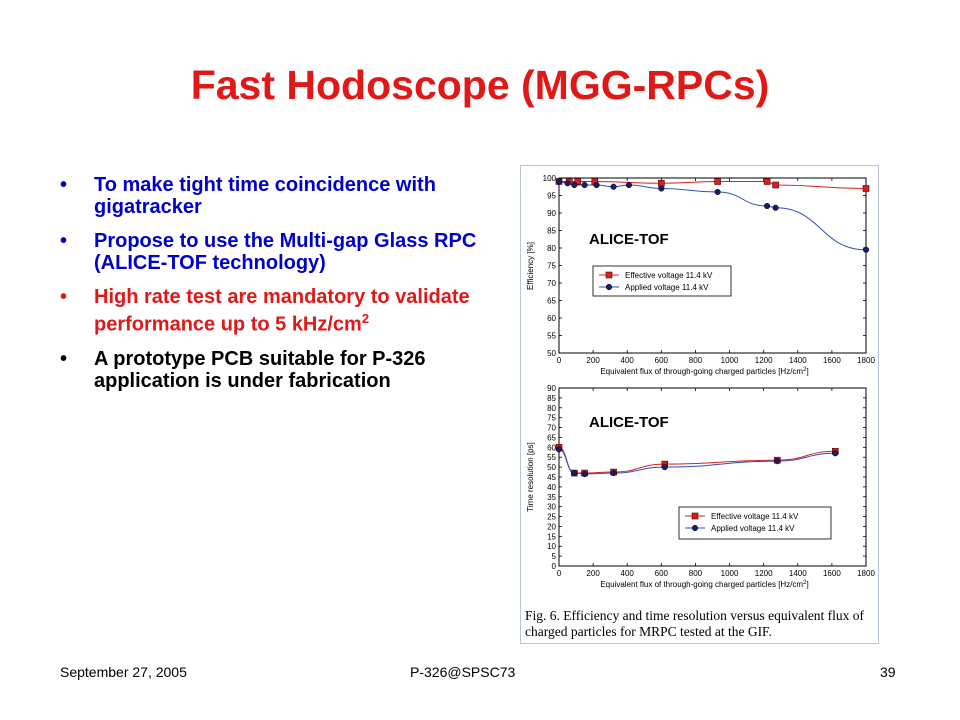 This screenshot has width=960, height=720. Describe the element at coordinates (123, 672) in the screenshot. I see `footer-date: September 27, 2005` at that location.